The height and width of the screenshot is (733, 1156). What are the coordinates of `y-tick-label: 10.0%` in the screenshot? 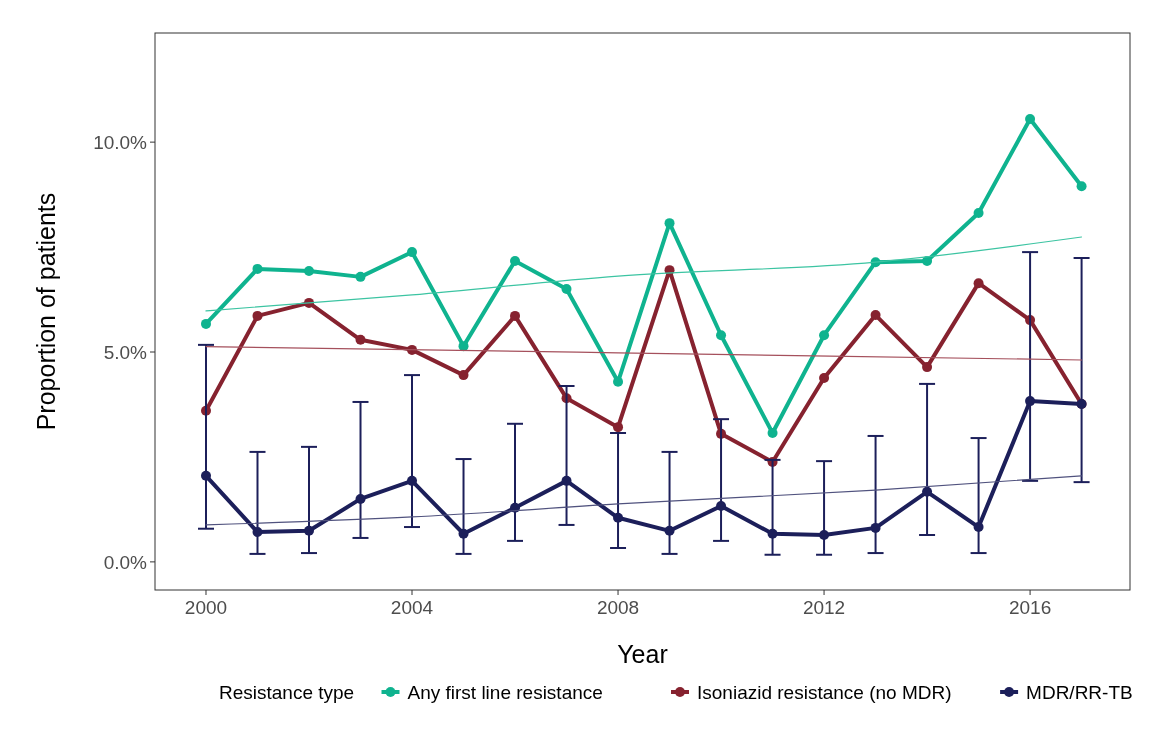 It's located at (120, 143).